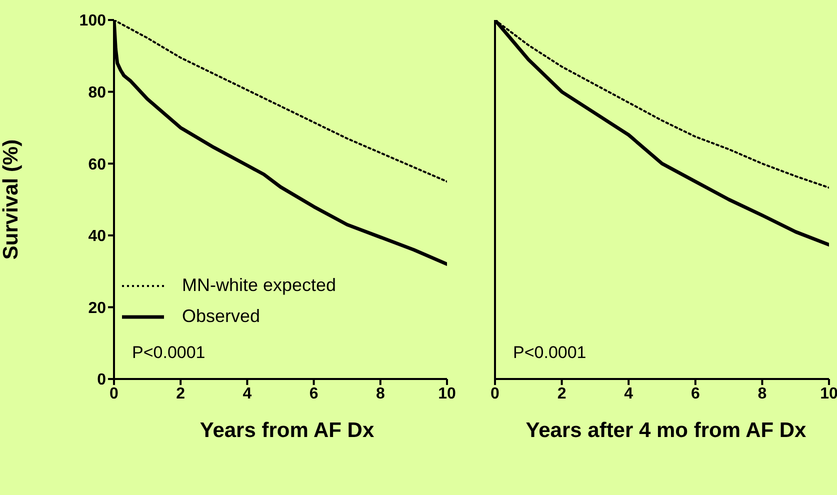 The width and height of the screenshot is (837, 495). Describe the element at coordinates (97, 308) in the screenshot. I see `y-tick-label: 20` at that location.